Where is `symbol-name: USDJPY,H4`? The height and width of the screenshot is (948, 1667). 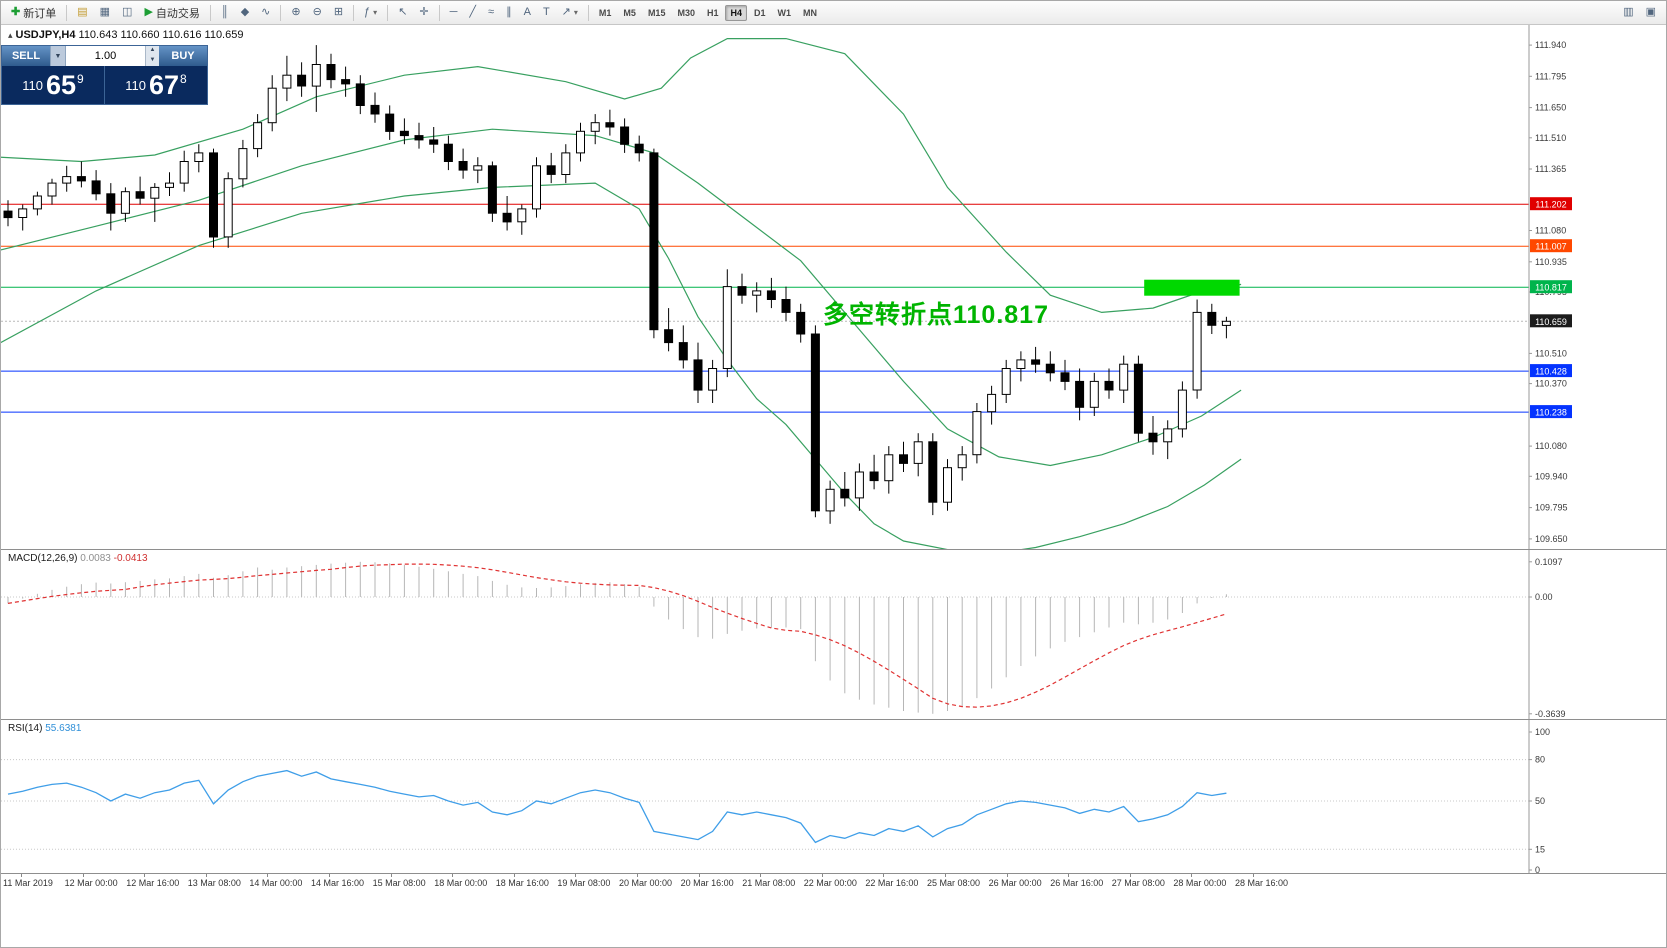 symbol-name: USDJPY,H4 is located at coordinates (45, 35).